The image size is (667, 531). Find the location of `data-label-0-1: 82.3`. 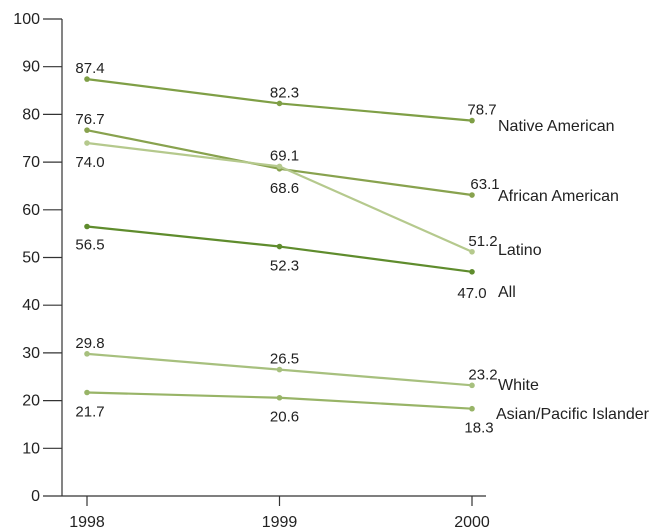

data-label-0-1: 82.3 is located at coordinates (284, 92).